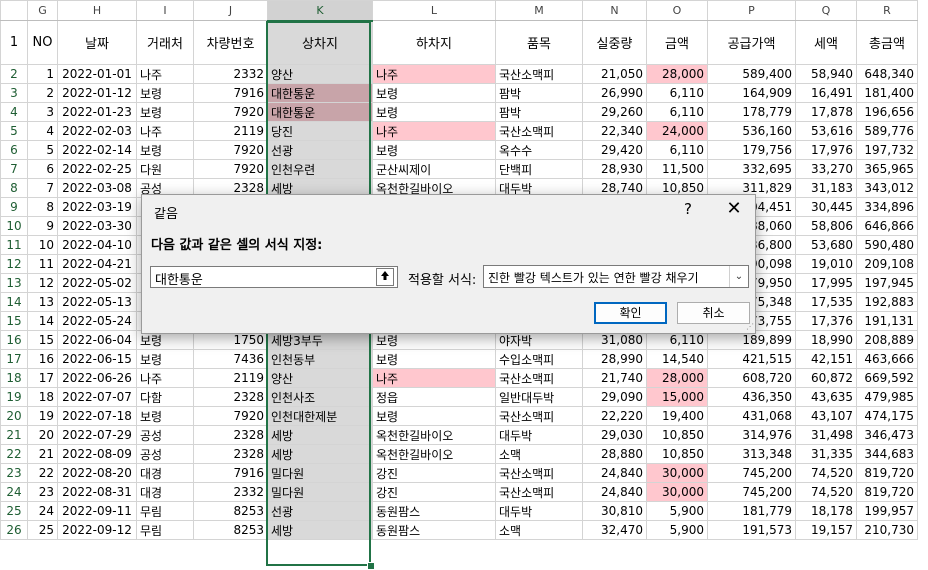 Image resolution: width=928 pixels, height=570 pixels. Describe the element at coordinates (434, 150) in the screenshot. I see `cell-unload: 보령` at that location.